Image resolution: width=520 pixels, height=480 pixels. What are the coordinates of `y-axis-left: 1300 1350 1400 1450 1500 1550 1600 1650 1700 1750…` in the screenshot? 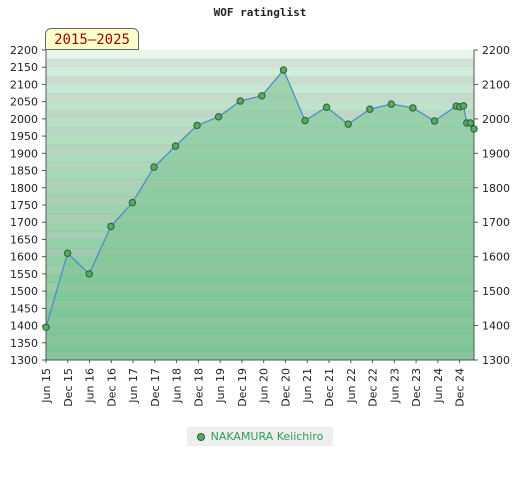 It's located at (28, 205).